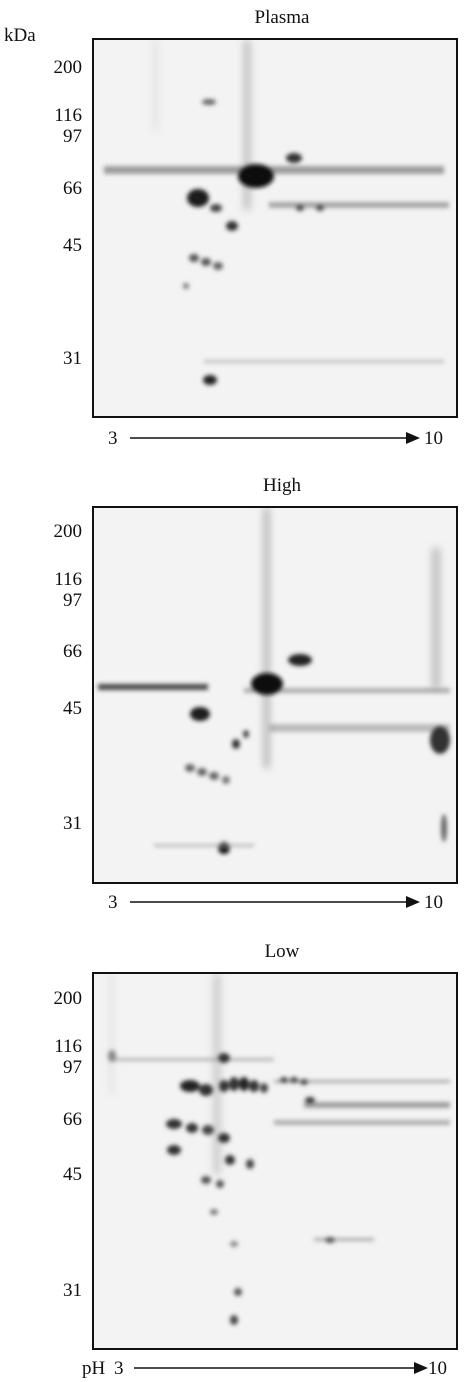  Describe the element at coordinates (94, 1368) in the screenshot. I see `ph-axis-label: pH` at that location.